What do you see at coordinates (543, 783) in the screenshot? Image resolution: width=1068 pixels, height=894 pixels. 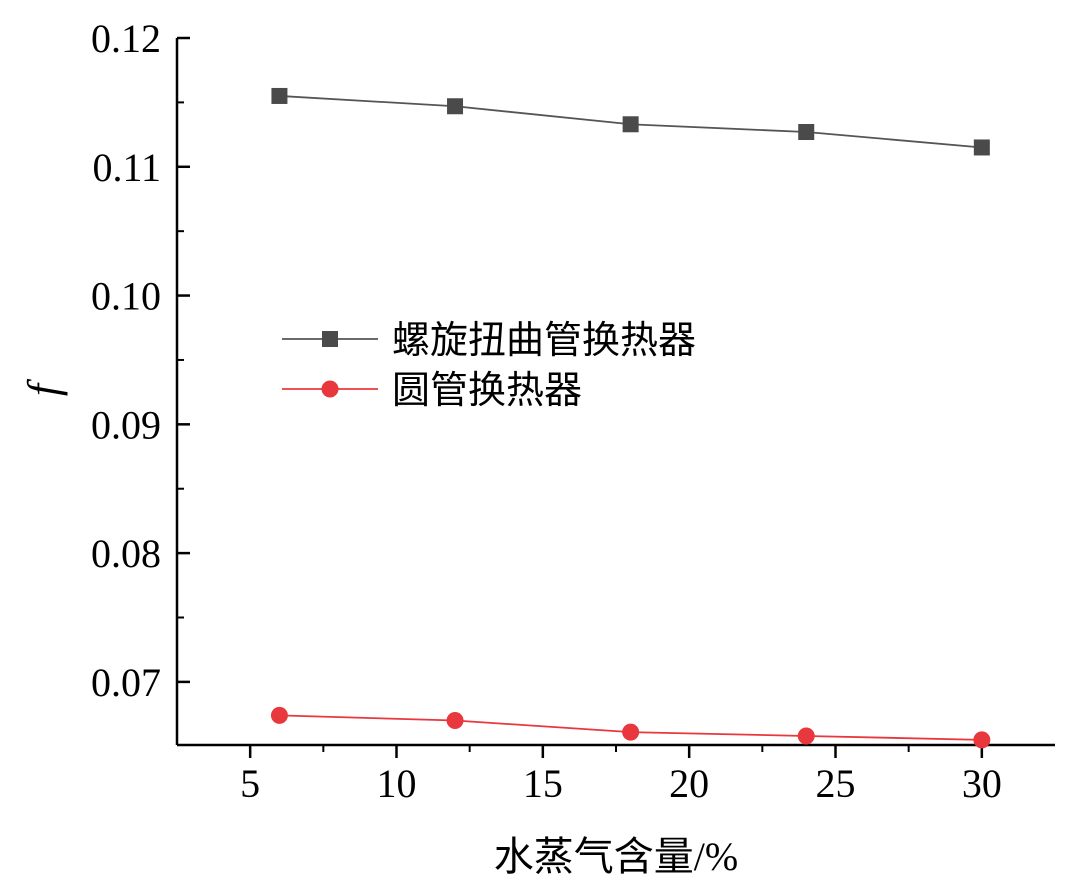 I see `x-tick-label: 15` at bounding box center [543, 783].